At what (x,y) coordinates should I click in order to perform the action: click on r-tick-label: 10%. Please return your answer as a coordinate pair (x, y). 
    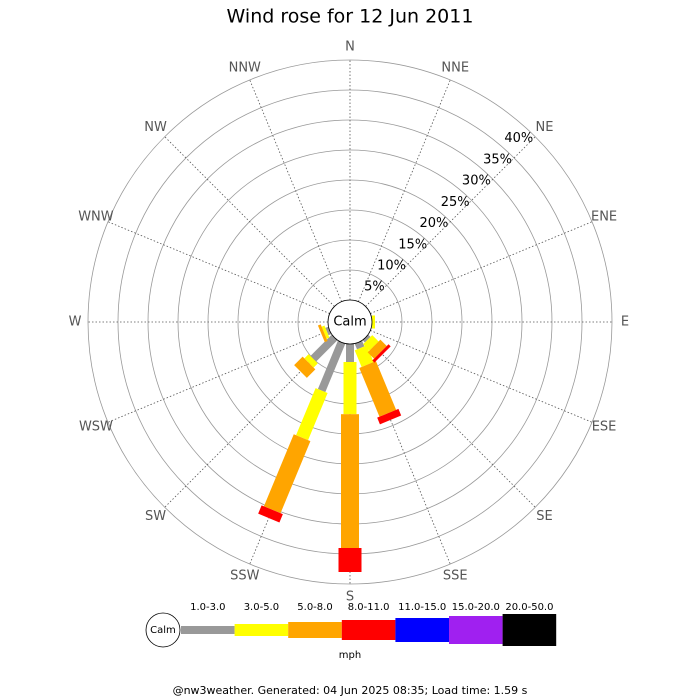
    Looking at the image, I should click on (391, 266).